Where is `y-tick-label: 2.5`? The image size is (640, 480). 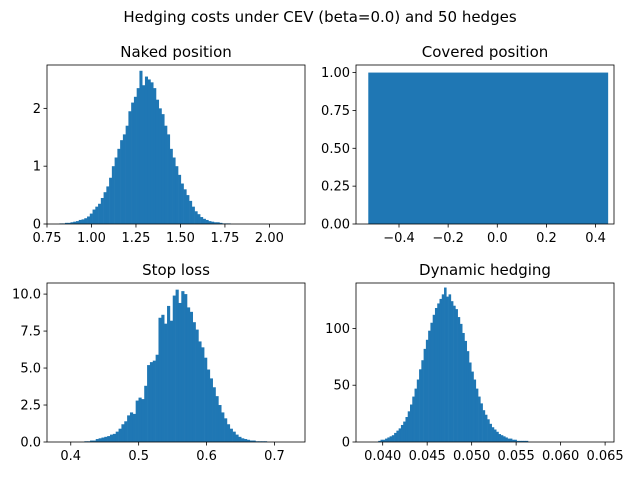 y-tick-label: 2.5 is located at coordinates (30, 406).